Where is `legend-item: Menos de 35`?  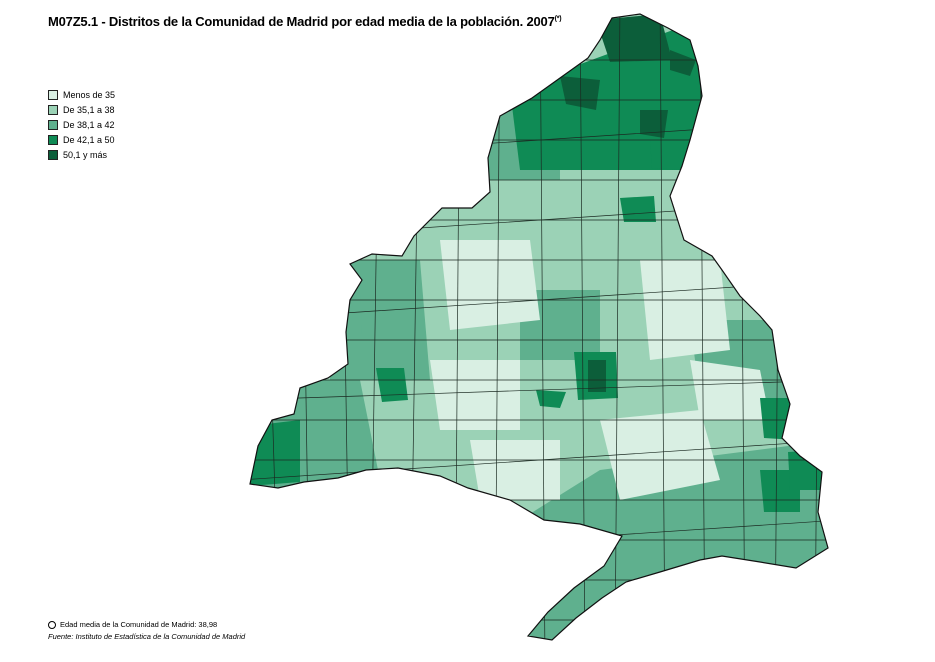 legend-item: Menos de 35 is located at coordinates (81, 94).